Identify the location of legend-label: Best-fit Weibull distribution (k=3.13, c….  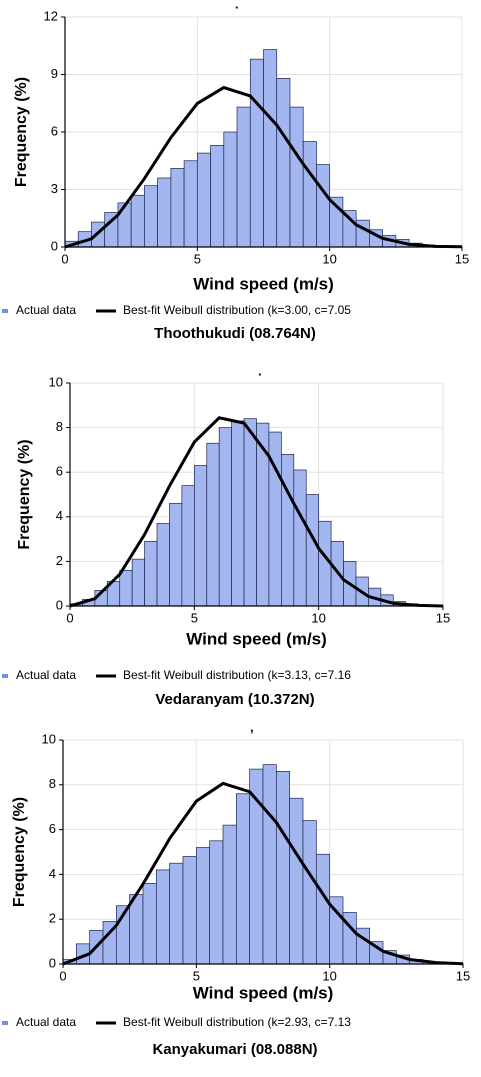
(237, 675).